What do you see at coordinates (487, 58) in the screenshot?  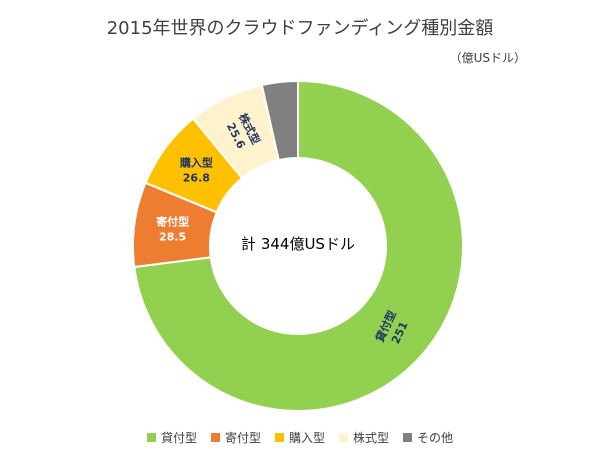 I see `unit-label: （億USドル）` at bounding box center [487, 58].